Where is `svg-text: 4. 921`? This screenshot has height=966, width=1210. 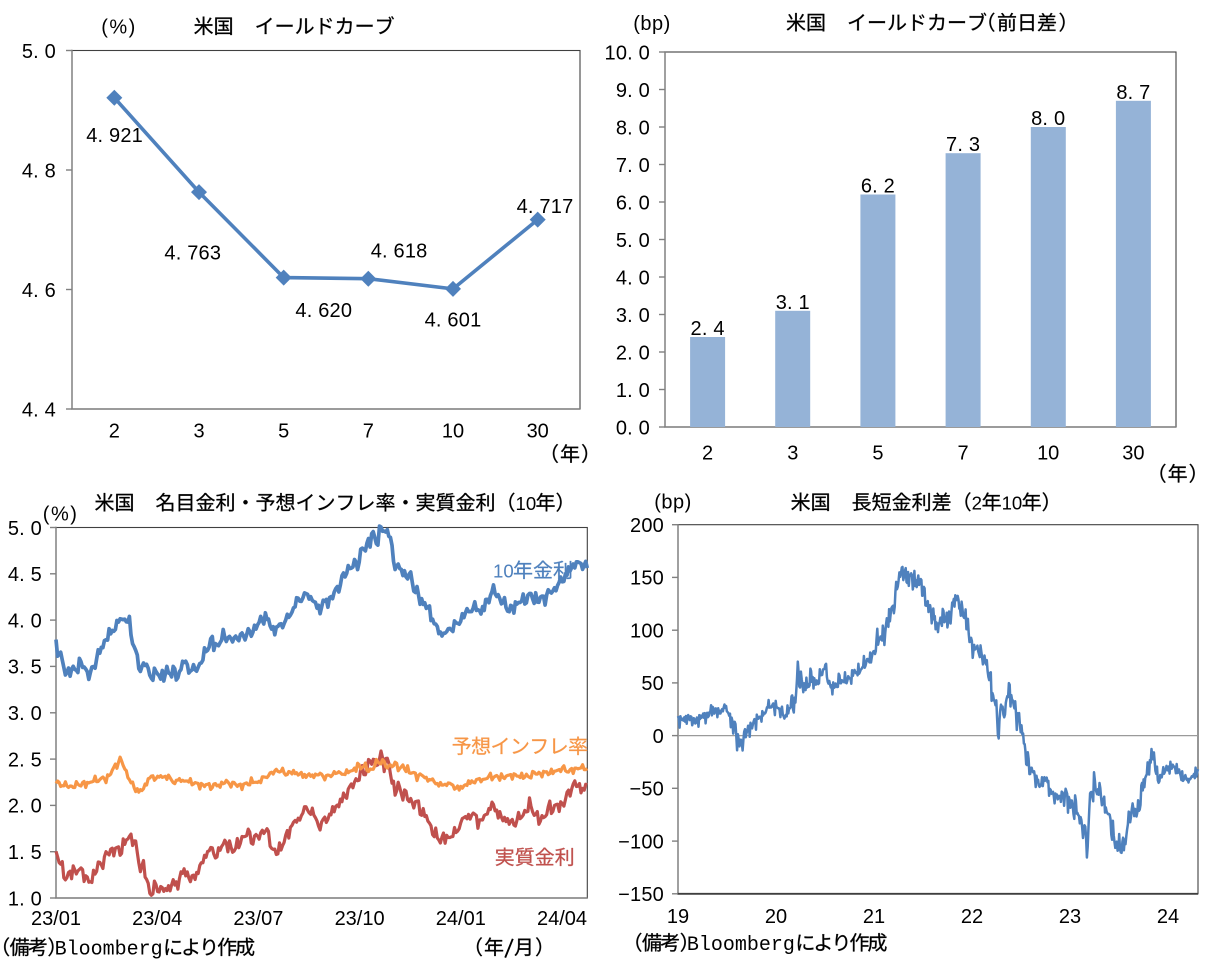 svg-text: 4. 921 is located at coordinates (114, 136).